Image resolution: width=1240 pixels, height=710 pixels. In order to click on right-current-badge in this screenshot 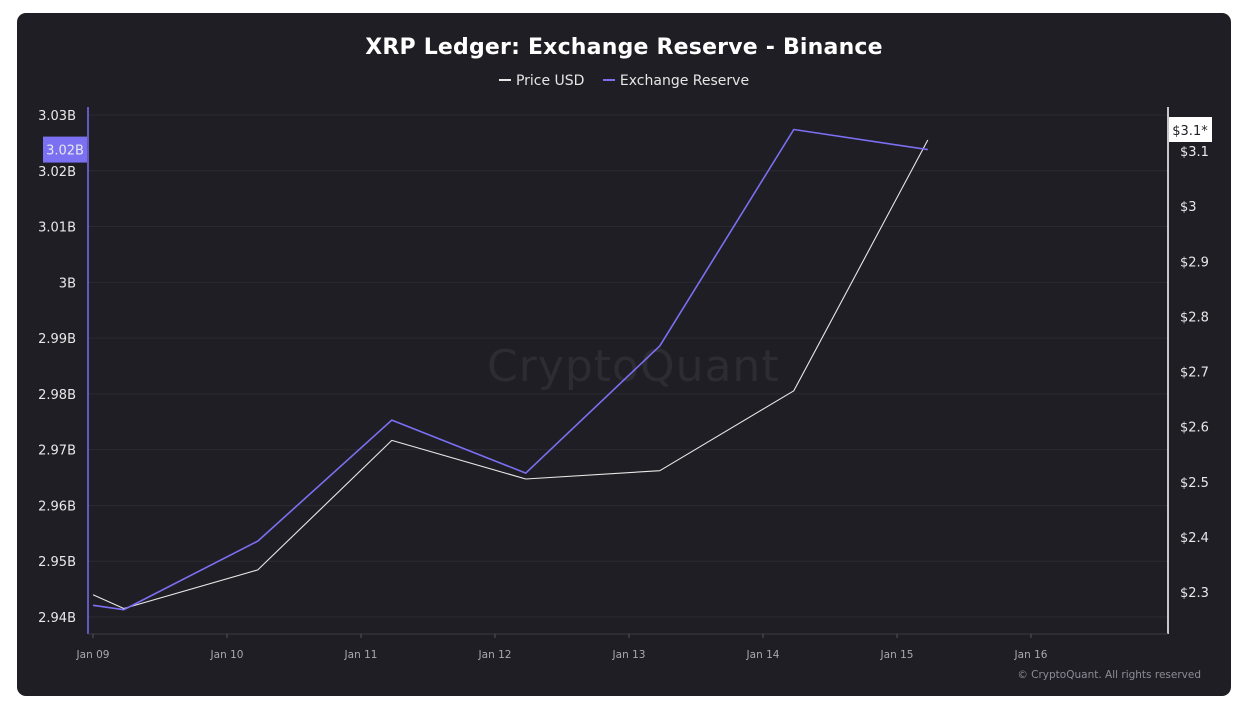, I will do `click(1190, 129)`.